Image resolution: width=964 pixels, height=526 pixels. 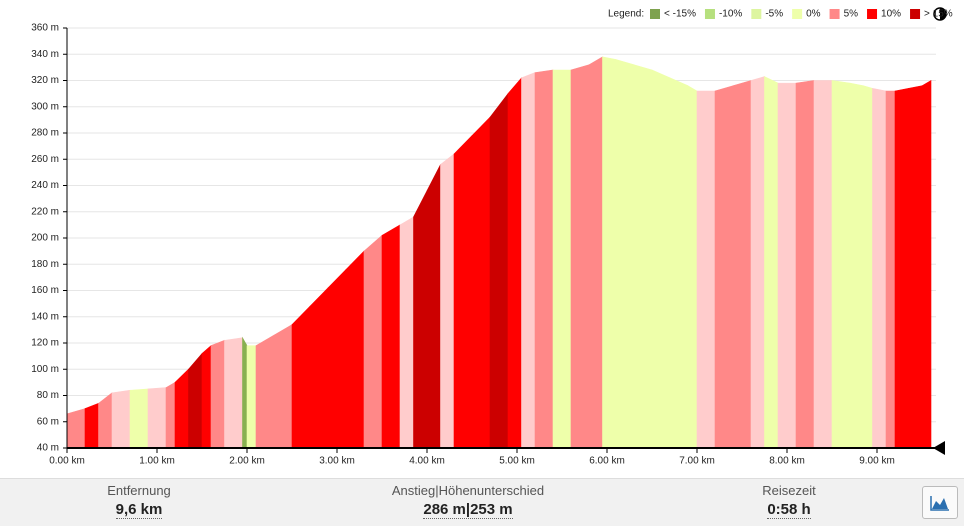 I want to click on y-tick-label: 140 m, so click(x=45, y=316).